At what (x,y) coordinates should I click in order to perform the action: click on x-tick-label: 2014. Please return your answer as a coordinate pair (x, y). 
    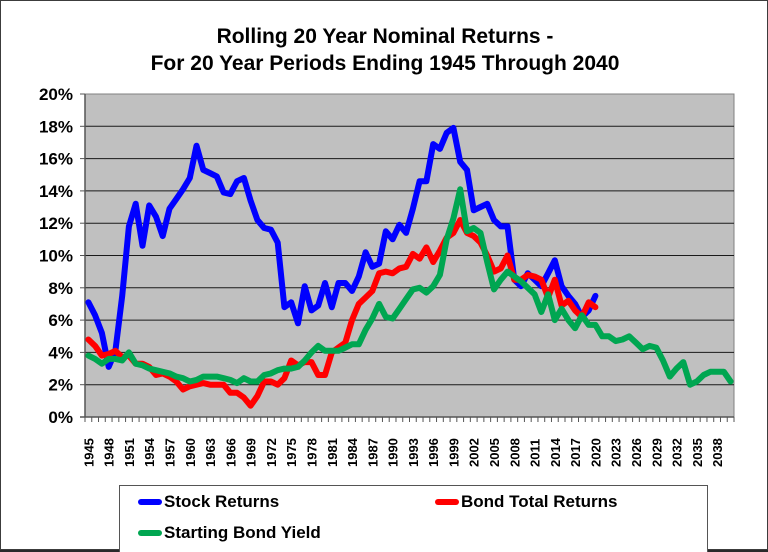
    Looking at the image, I should click on (555, 452).